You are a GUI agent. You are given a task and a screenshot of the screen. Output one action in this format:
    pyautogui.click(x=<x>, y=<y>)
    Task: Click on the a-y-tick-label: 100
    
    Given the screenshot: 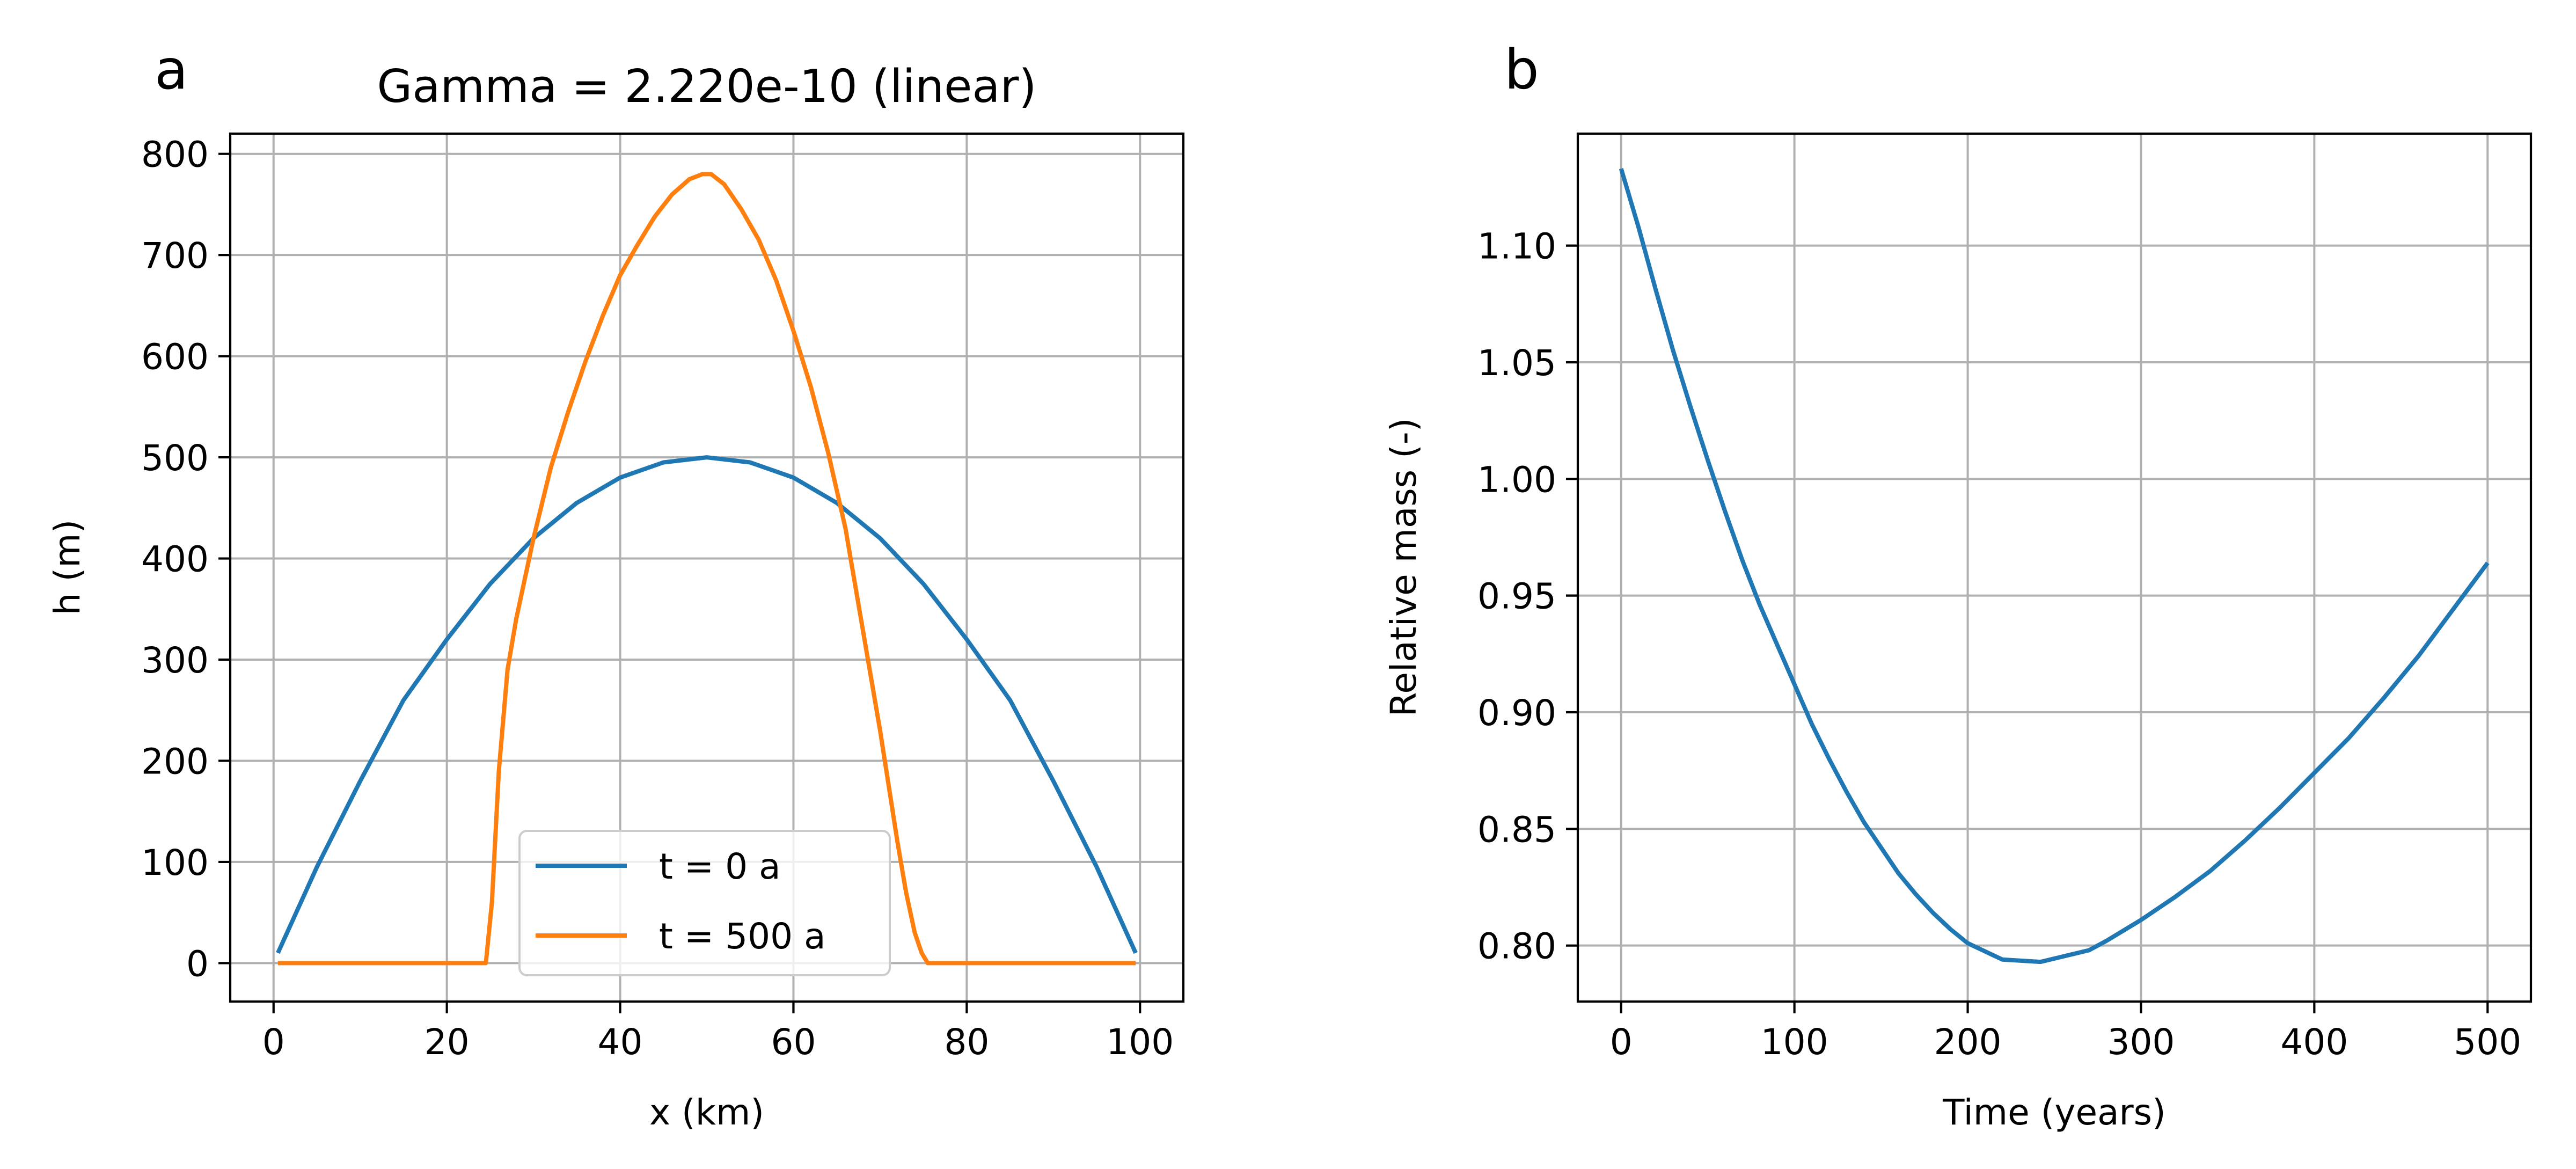 What is the action you would take?
    pyautogui.click(x=175, y=862)
    